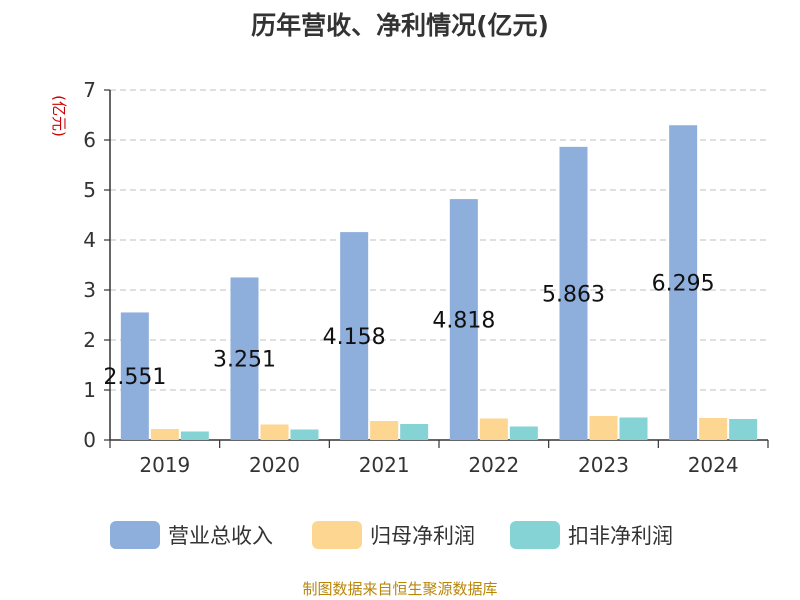 The height and width of the screenshot is (600, 800). Describe the element at coordinates (89, 340) in the screenshot. I see `y-tick-label: 2` at that location.